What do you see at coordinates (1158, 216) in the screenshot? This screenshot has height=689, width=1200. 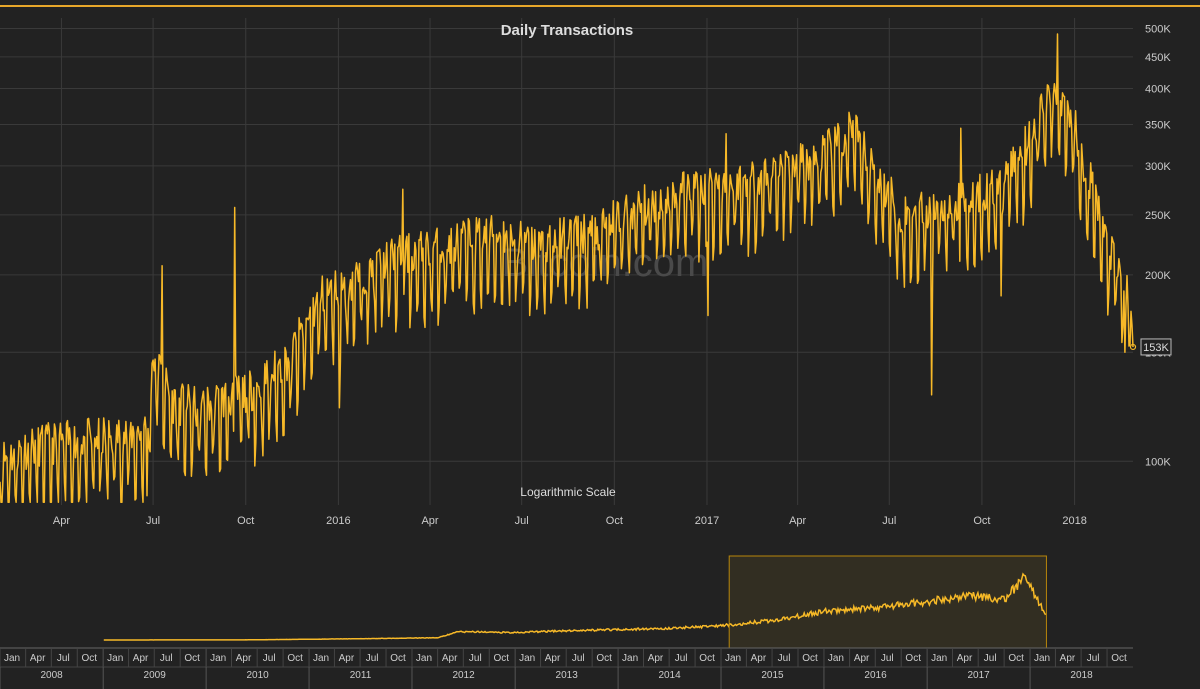 I see `y-tick-label: 250K` at bounding box center [1158, 216].